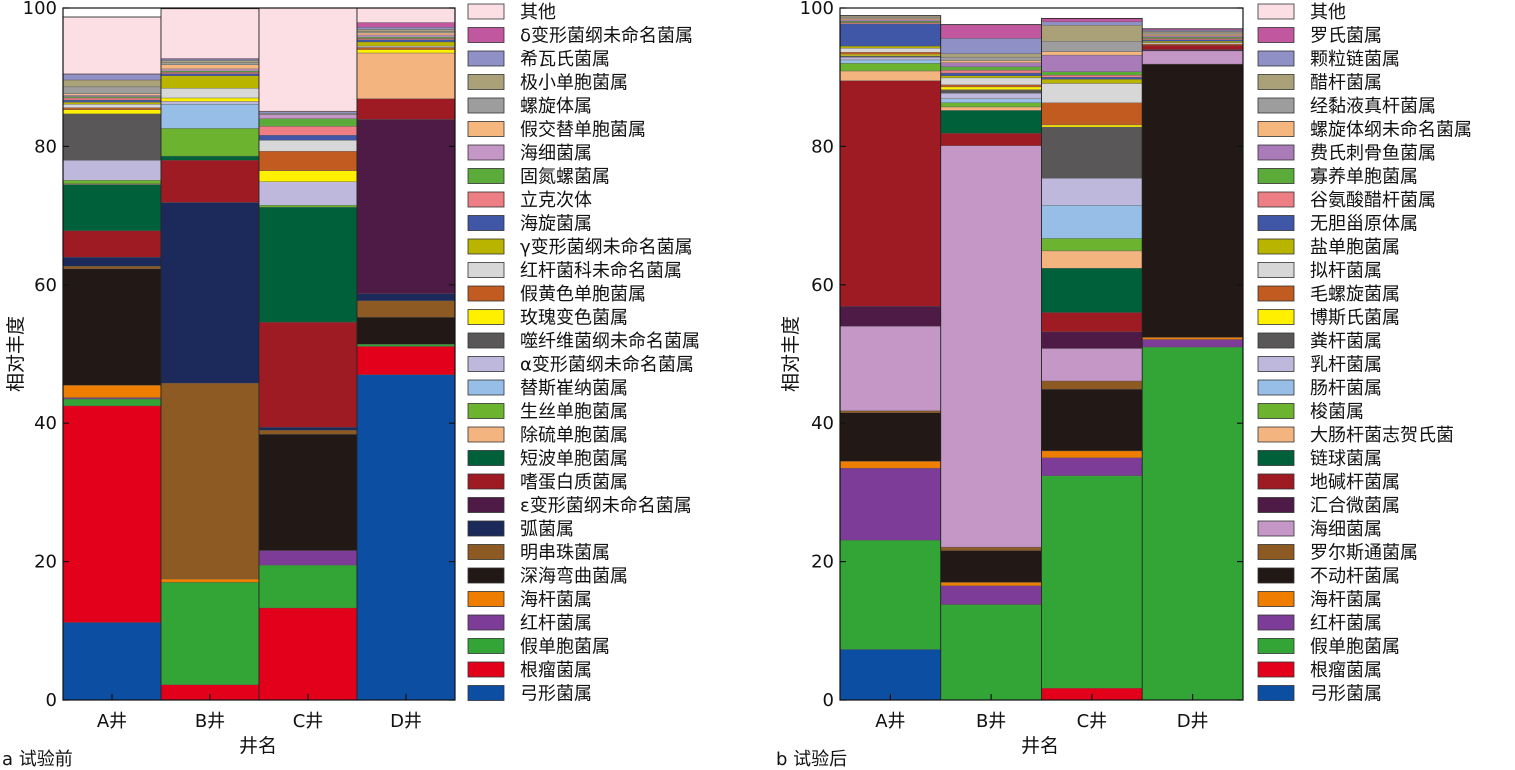 The image size is (1515, 770). What do you see at coordinates (210, 103) in the screenshot?
I see `bar-segment-B井-α变形菌纲未命名菌属` at bounding box center [210, 103].